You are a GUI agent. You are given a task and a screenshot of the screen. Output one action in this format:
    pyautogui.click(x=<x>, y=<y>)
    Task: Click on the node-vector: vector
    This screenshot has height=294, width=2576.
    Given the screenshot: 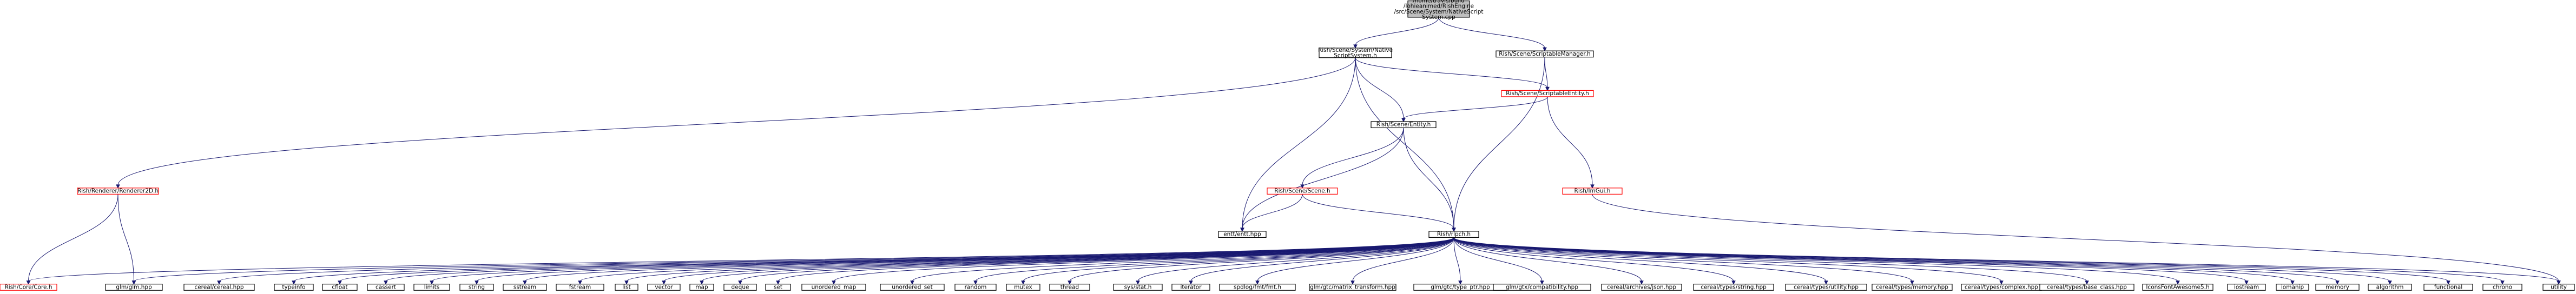 What is the action you would take?
    pyautogui.click(x=664, y=287)
    